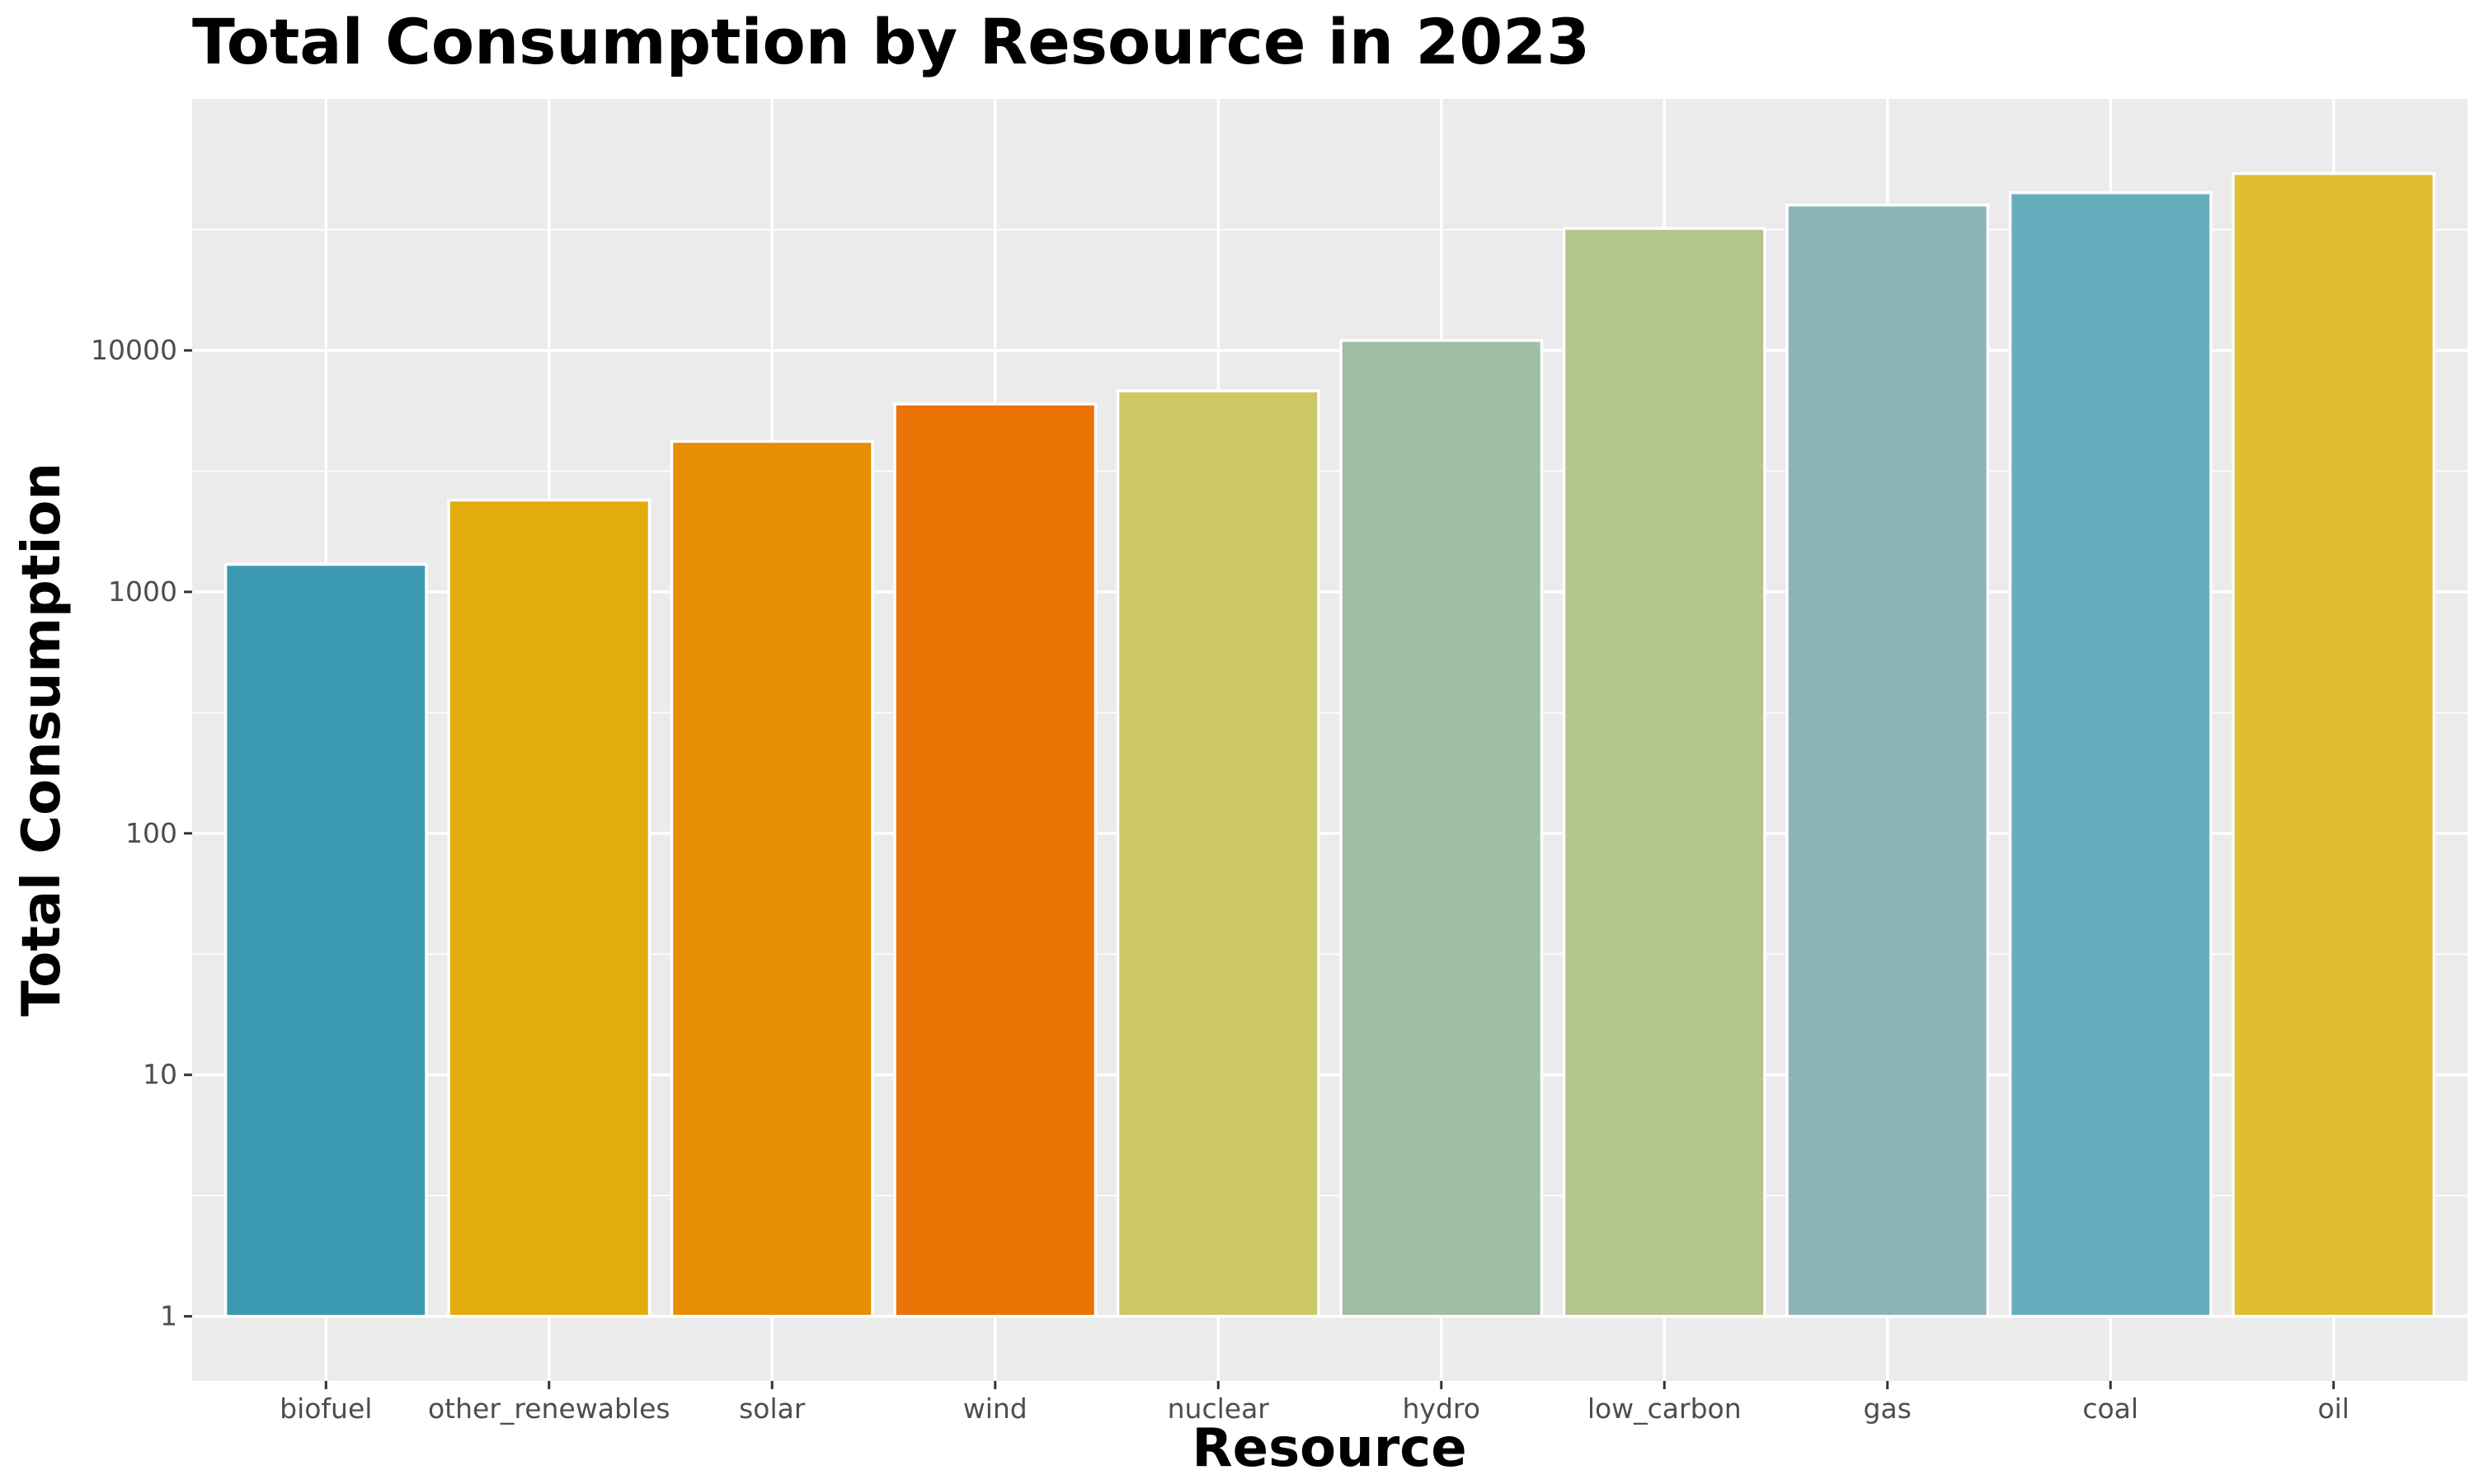 The height and width of the screenshot is (1484, 2474). I want to click on x-tick-label: gas, so click(1888, 1408).